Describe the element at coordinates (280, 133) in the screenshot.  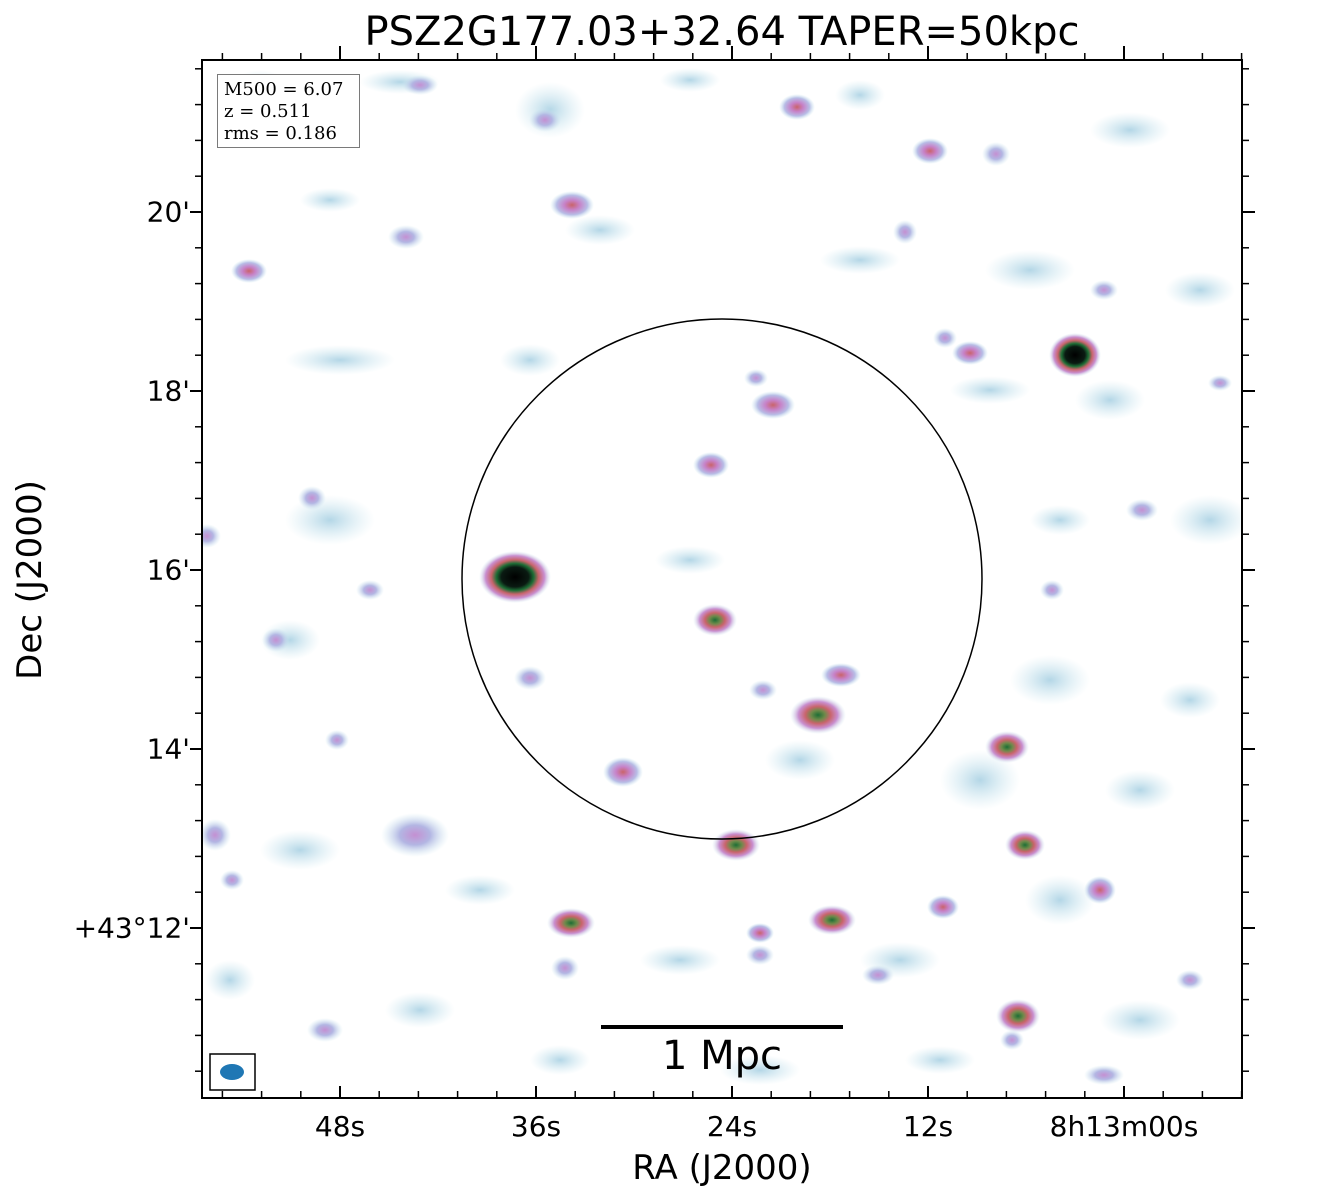
I see `rms-text: rms = 0.186` at that location.